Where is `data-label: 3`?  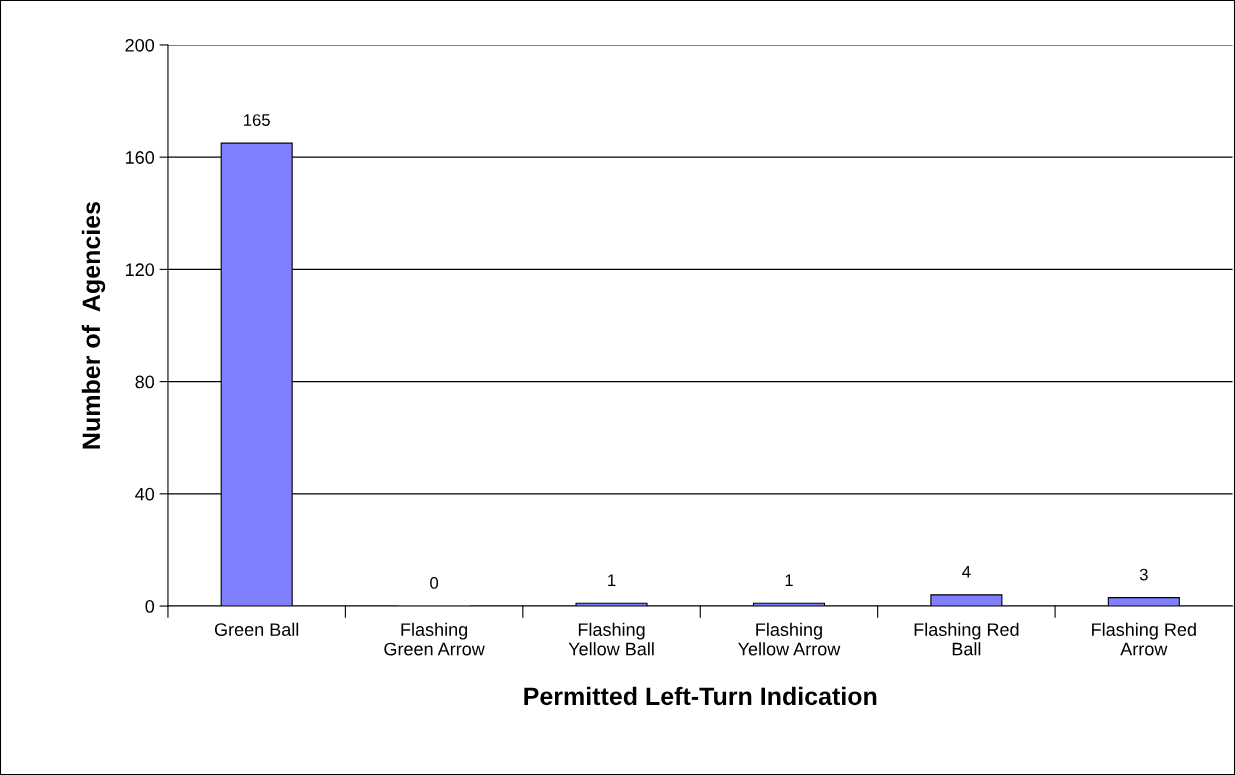 data-label: 3 is located at coordinates (1143, 574).